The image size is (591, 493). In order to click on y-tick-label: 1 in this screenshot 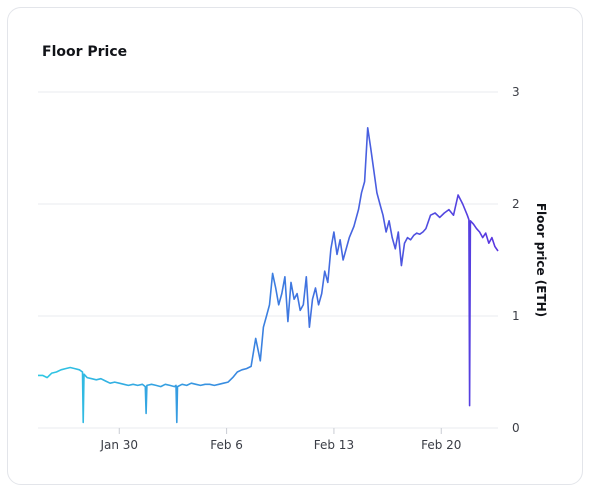, I will do `click(516, 316)`.